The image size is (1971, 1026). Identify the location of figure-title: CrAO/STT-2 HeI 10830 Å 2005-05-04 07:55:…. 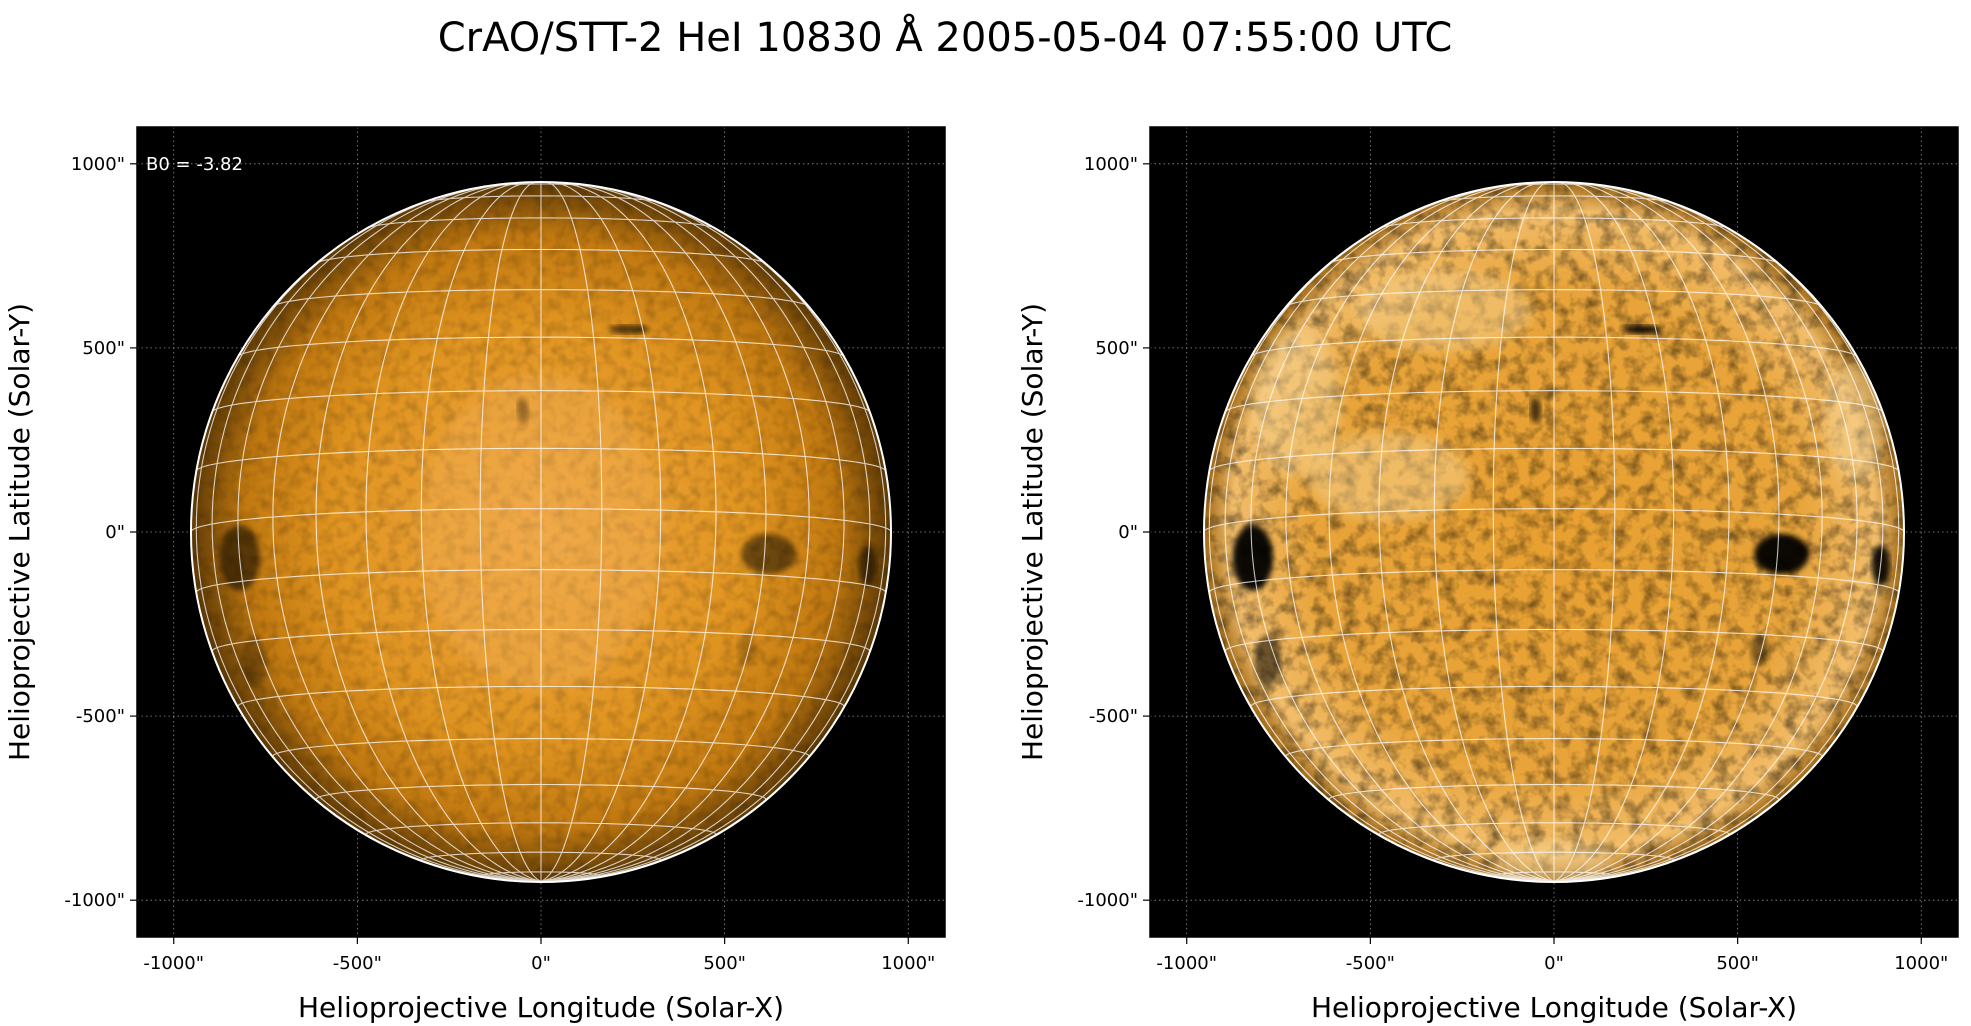
(945, 38).